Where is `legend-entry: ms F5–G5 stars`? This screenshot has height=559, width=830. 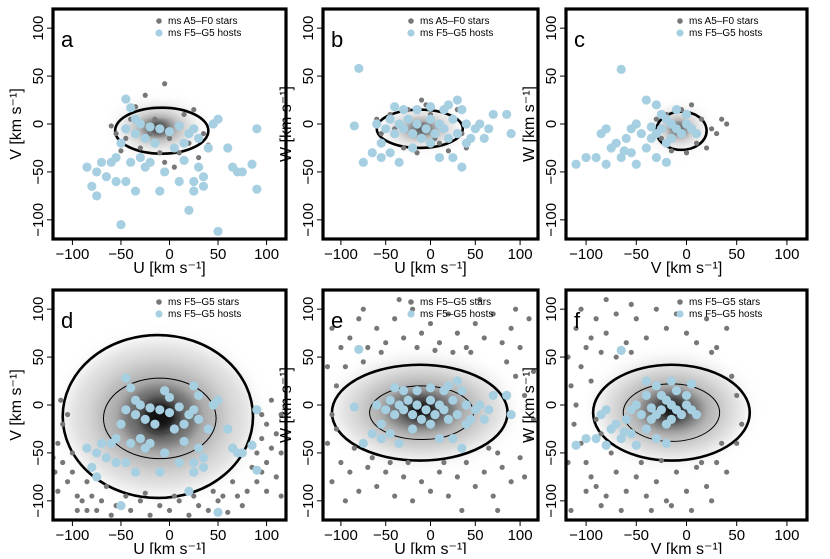
legend-entry: ms F5–G5 stars is located at coordinates (455, 302).